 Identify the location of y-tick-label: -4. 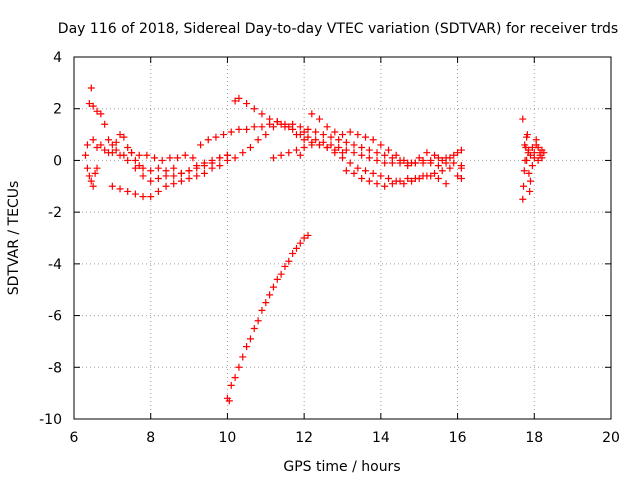
(55, 265).